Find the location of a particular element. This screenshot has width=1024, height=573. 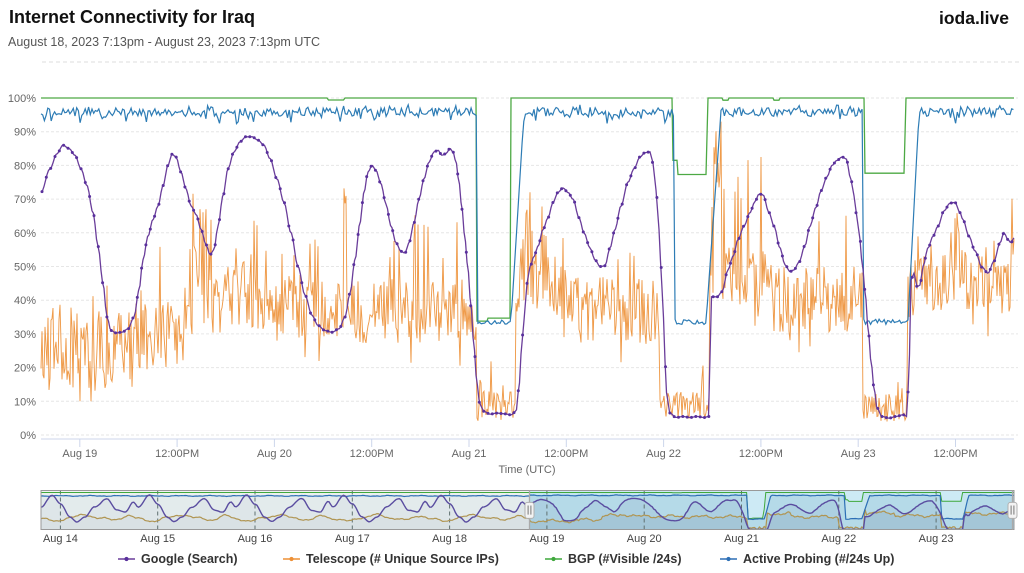

svg-text: Aug 17 is located at coordinates (352, 539).